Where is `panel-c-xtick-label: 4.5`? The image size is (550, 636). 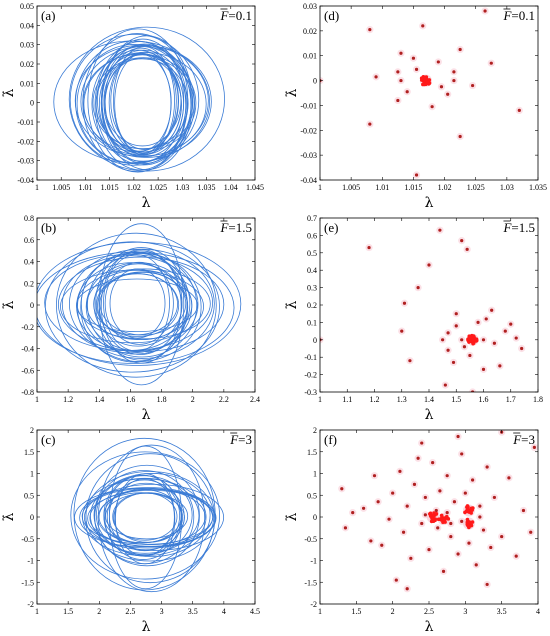 panel-c-xtick-label: 4.5 is located at coordinates (255, 611).